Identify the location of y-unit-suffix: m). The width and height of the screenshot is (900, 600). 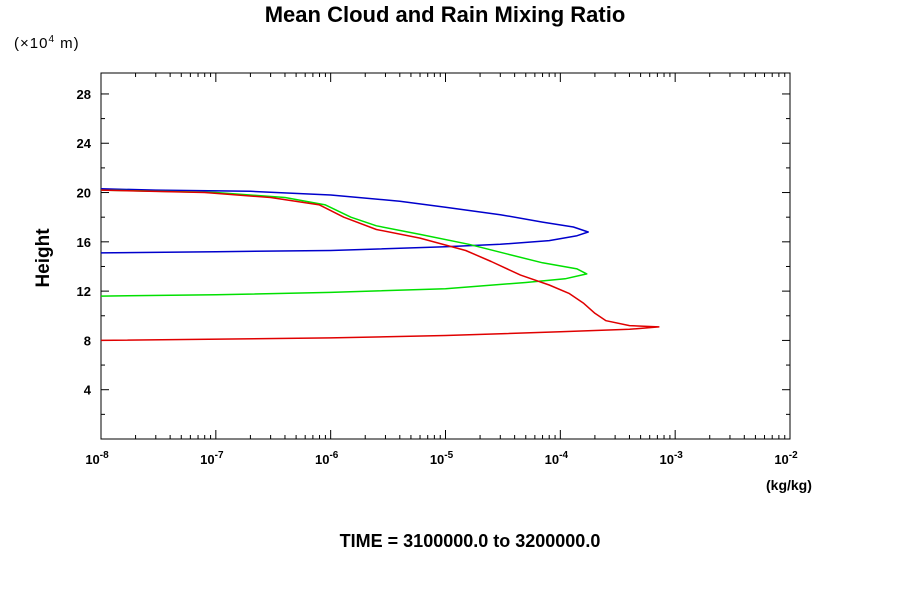
(67, 43).